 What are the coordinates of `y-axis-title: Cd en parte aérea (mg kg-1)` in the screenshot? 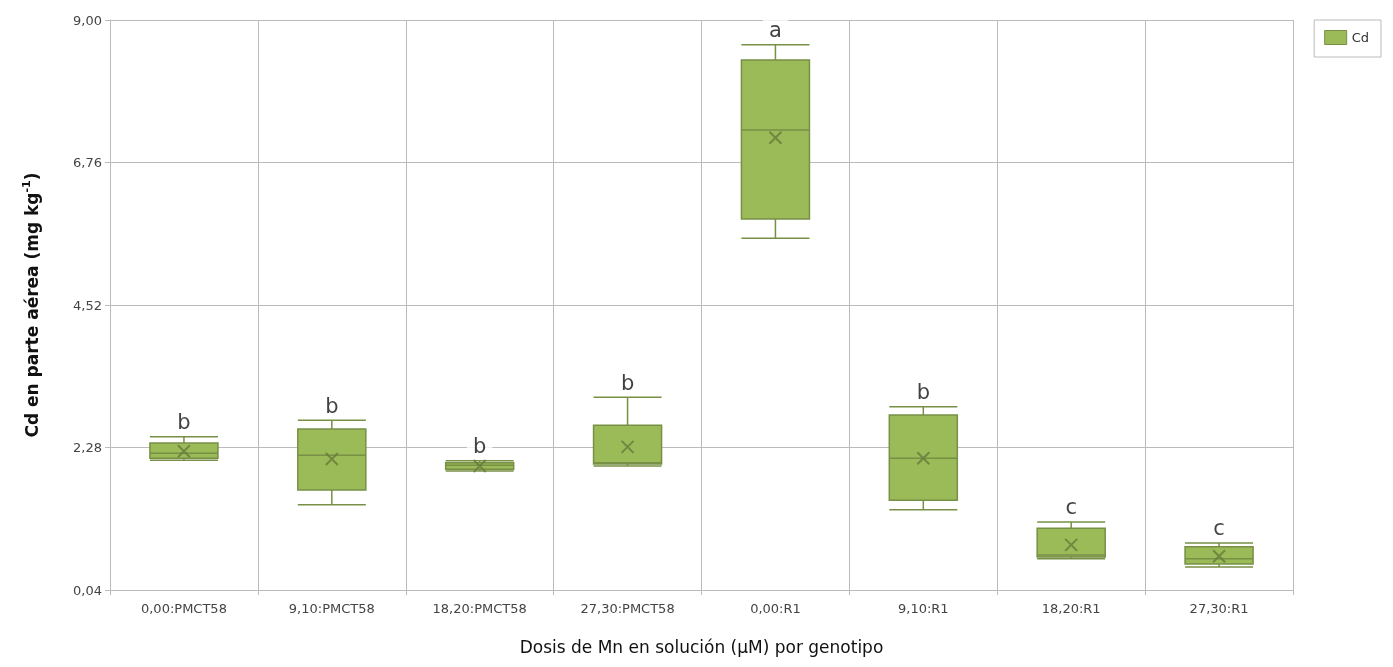 It's located at (31, 305).